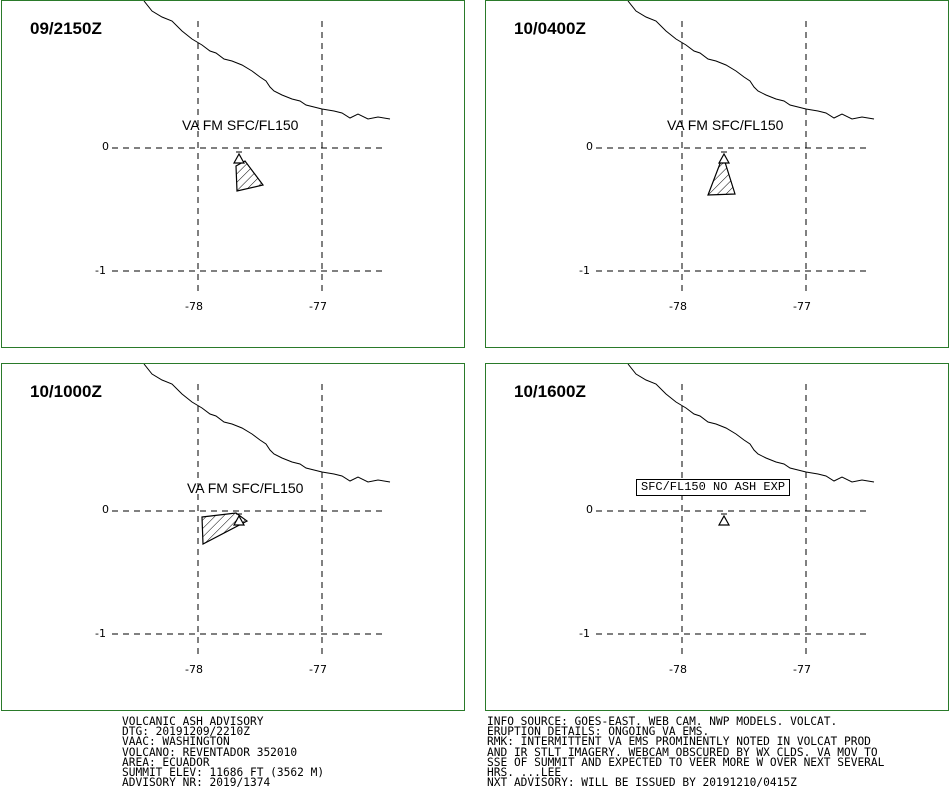  I want to click on advisory-line: AREA: ECUADOR, so click(166, 762).